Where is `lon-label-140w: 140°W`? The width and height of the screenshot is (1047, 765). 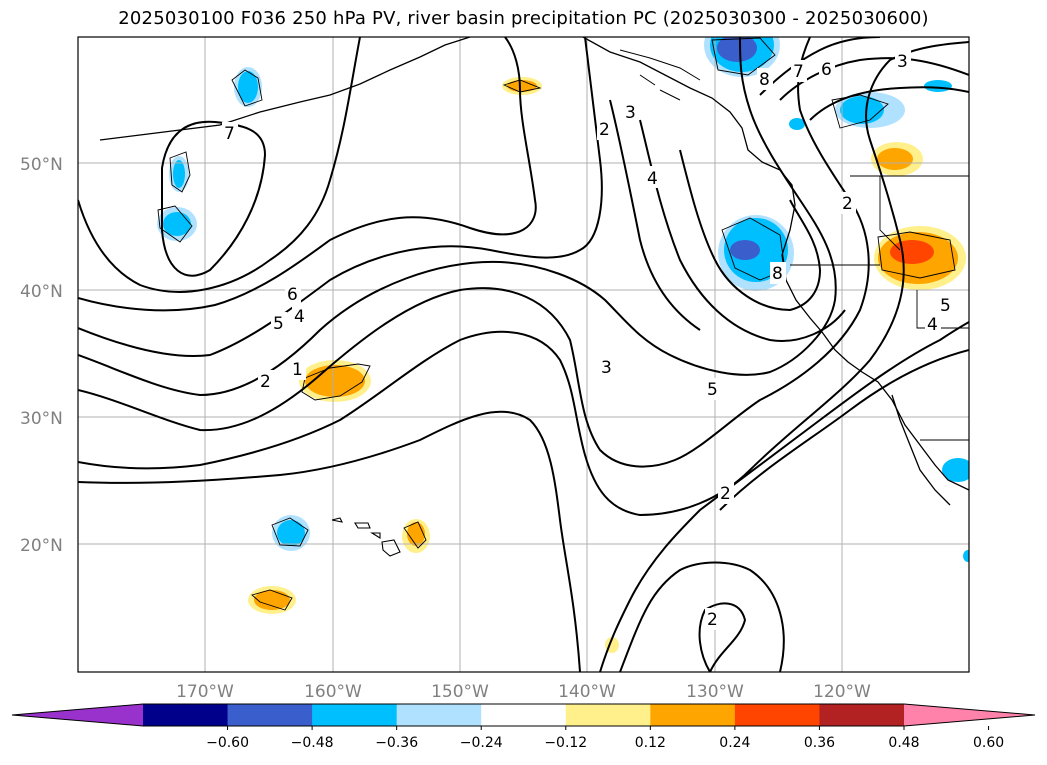 lon-label-140w: 140°W is located at coordinates (587, 692).